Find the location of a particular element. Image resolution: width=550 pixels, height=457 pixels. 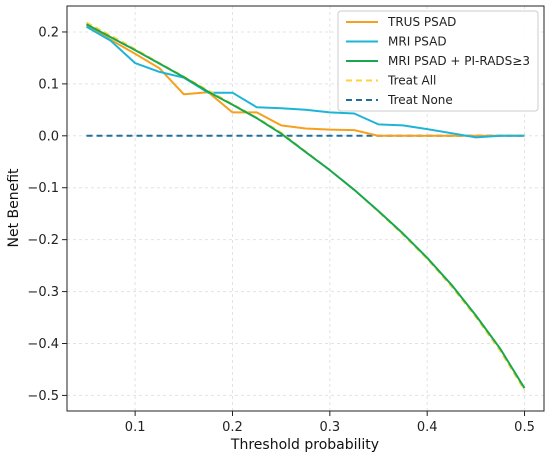

y-axis-label: Net Benefit is located at coordinates (14, 208).